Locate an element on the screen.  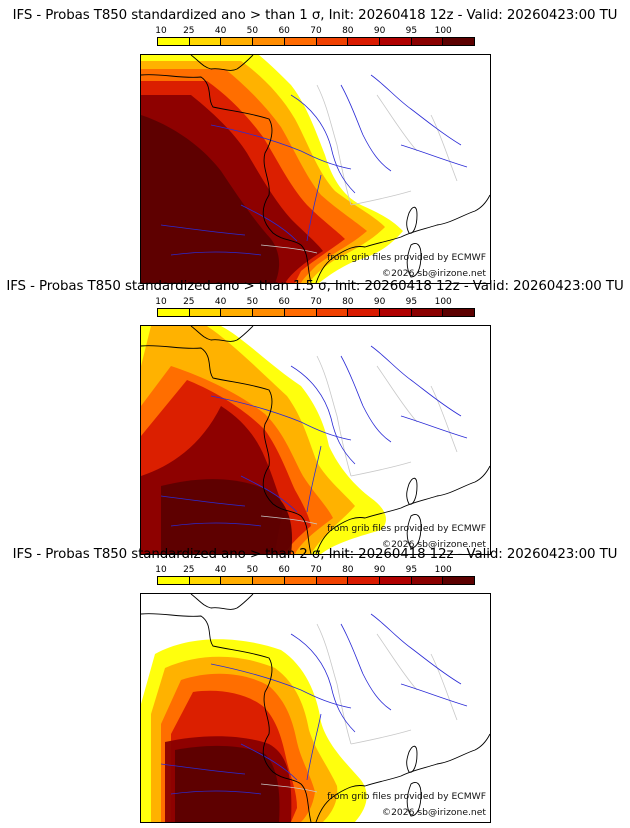
colorbar-tick: 10 is located at coordinates (161, 570).